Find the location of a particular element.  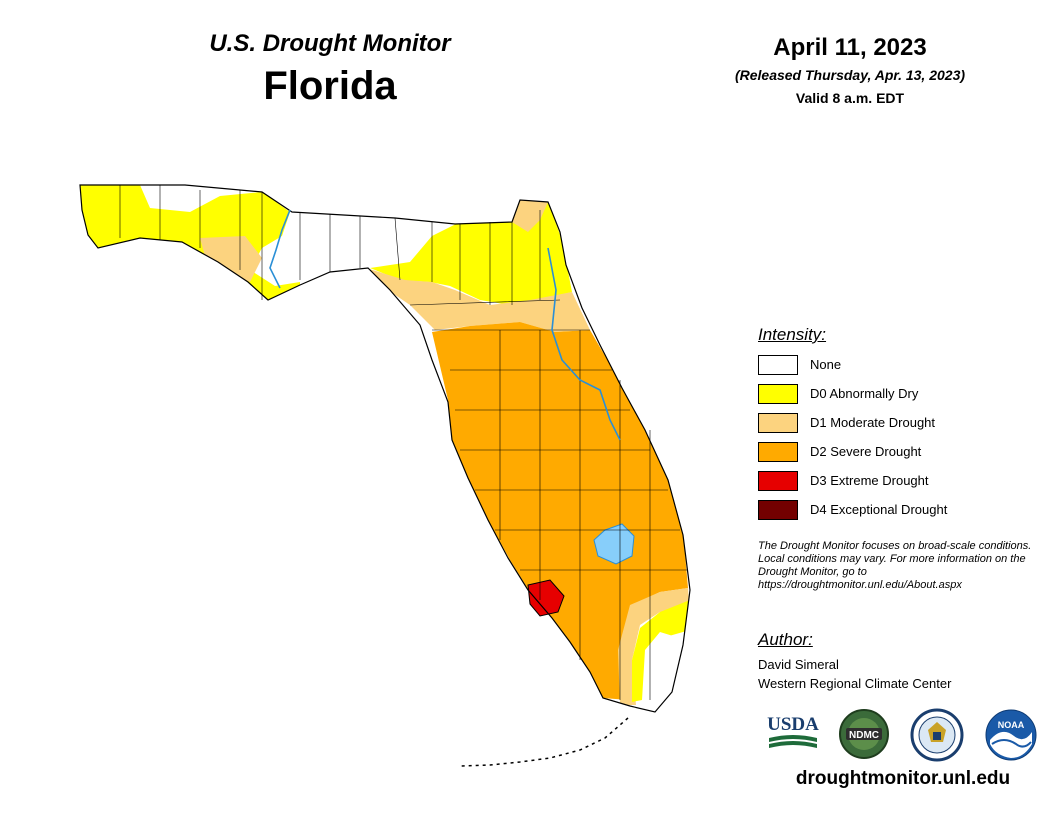

usda-logo-text: USDA is located at coordinates (793, 724).